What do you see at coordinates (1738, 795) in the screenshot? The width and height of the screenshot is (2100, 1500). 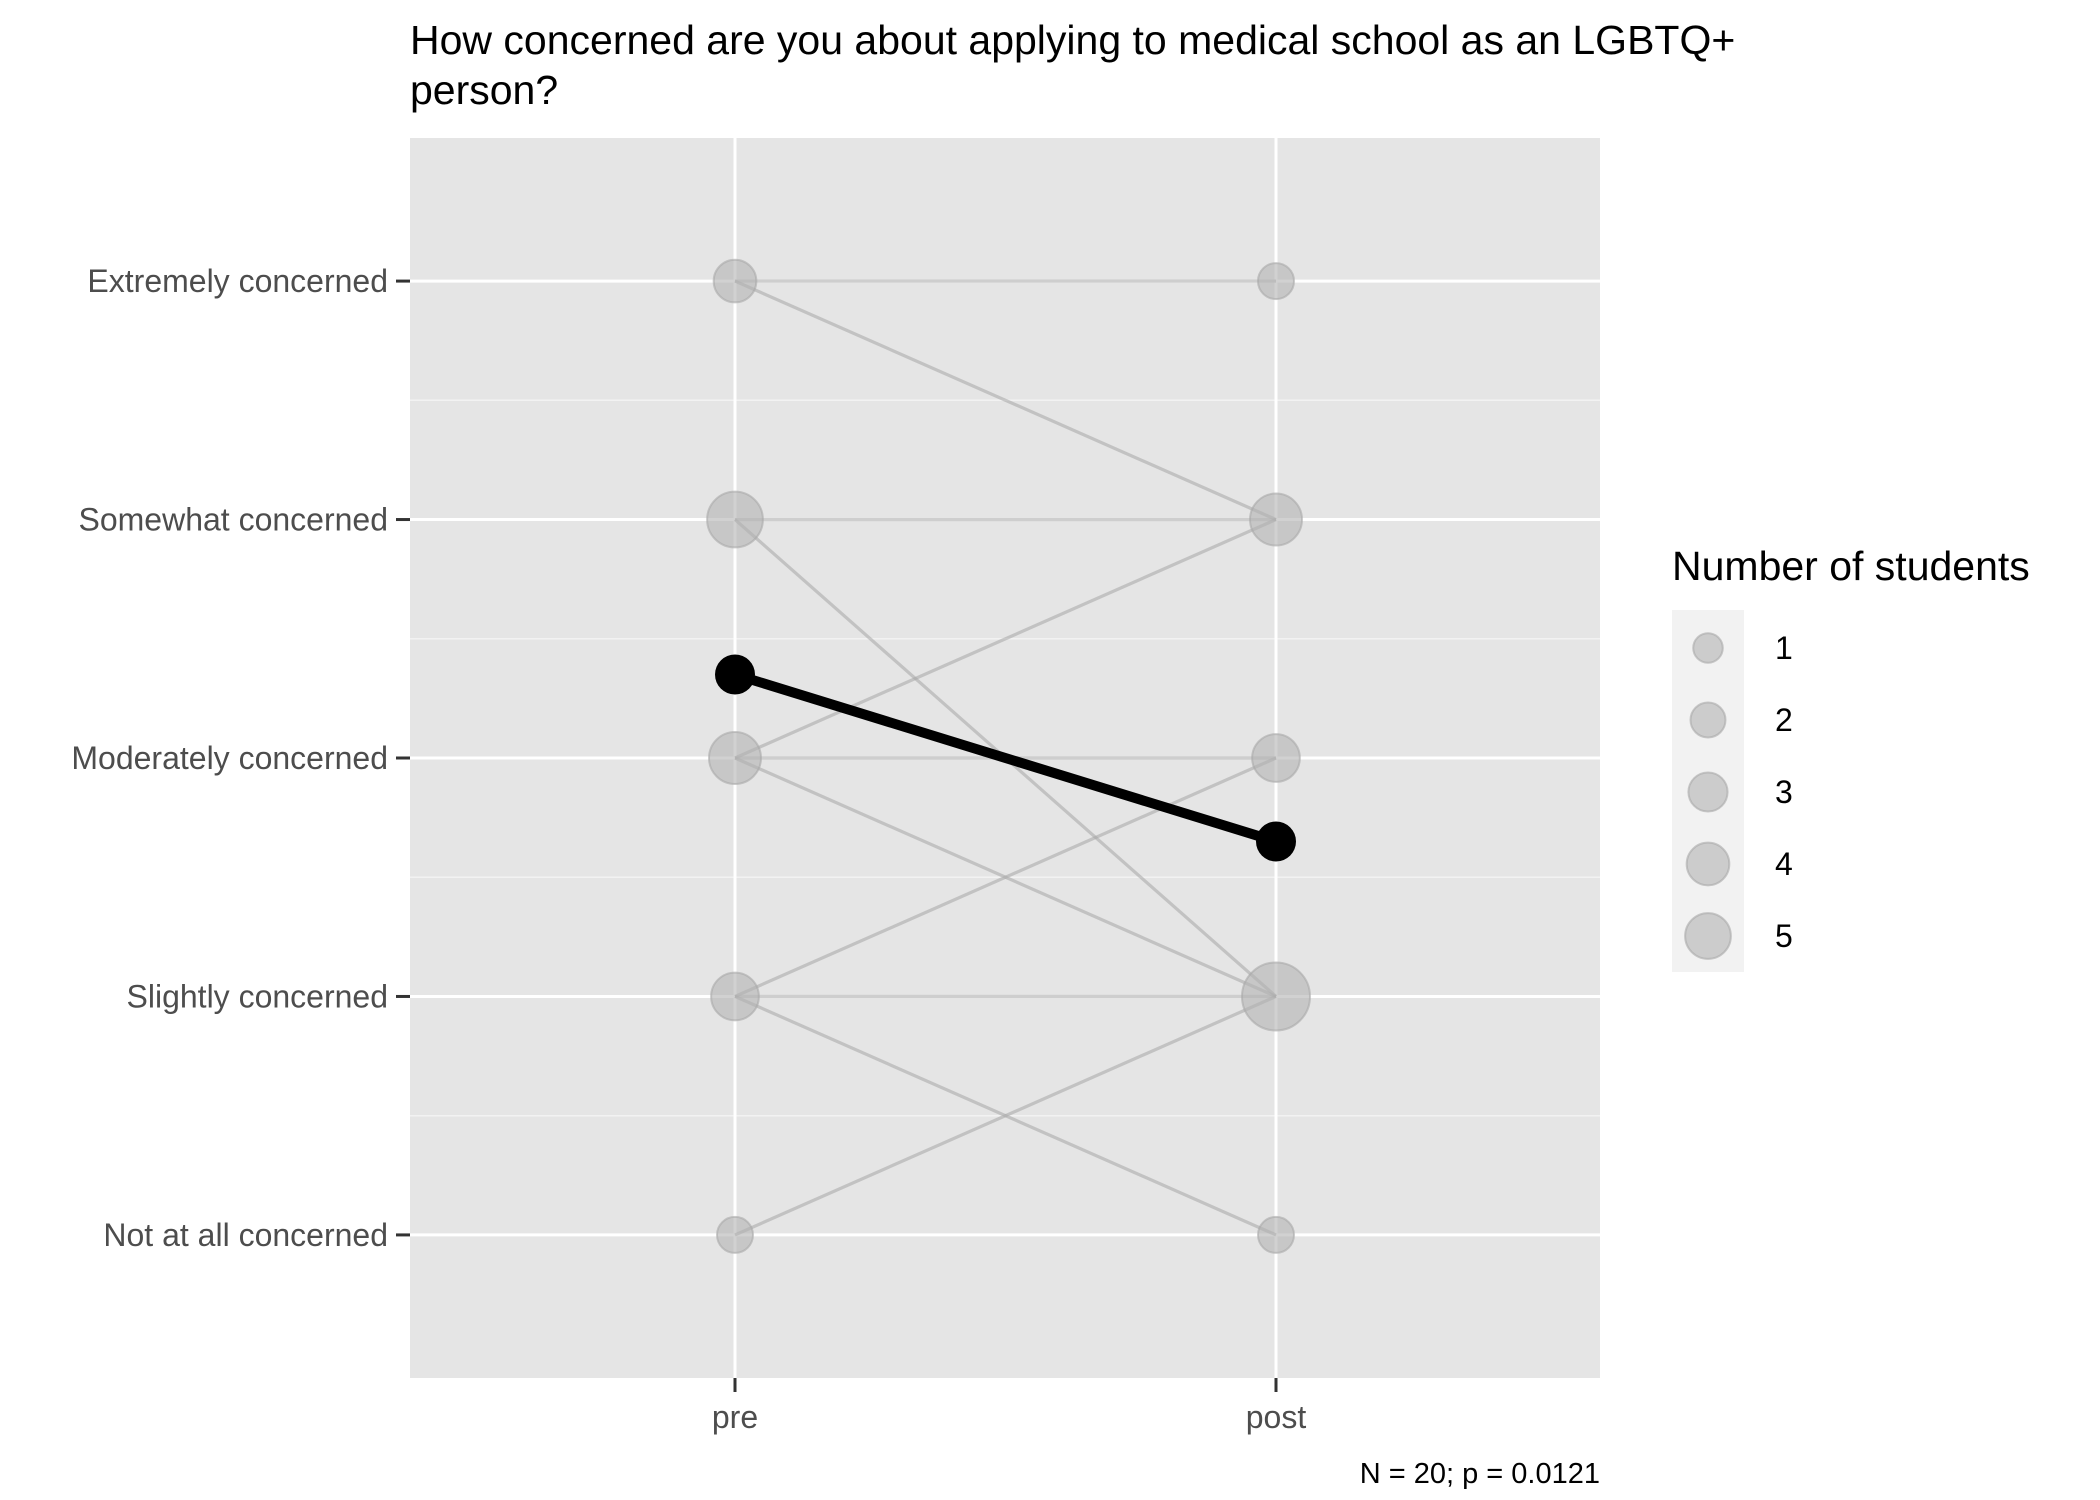 I see `legend-keys: 1 2 3 4 5` at bounding box center [1738, 795].